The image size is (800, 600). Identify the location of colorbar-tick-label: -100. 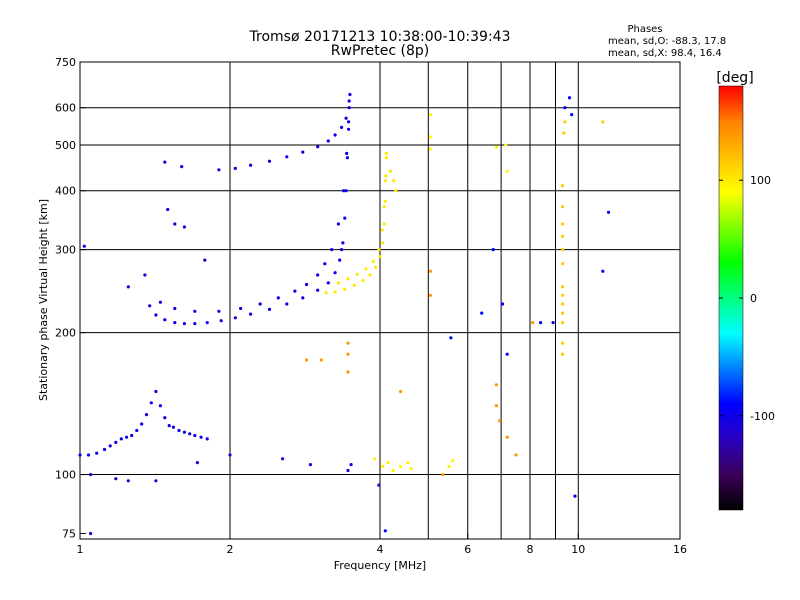
(762, 416).